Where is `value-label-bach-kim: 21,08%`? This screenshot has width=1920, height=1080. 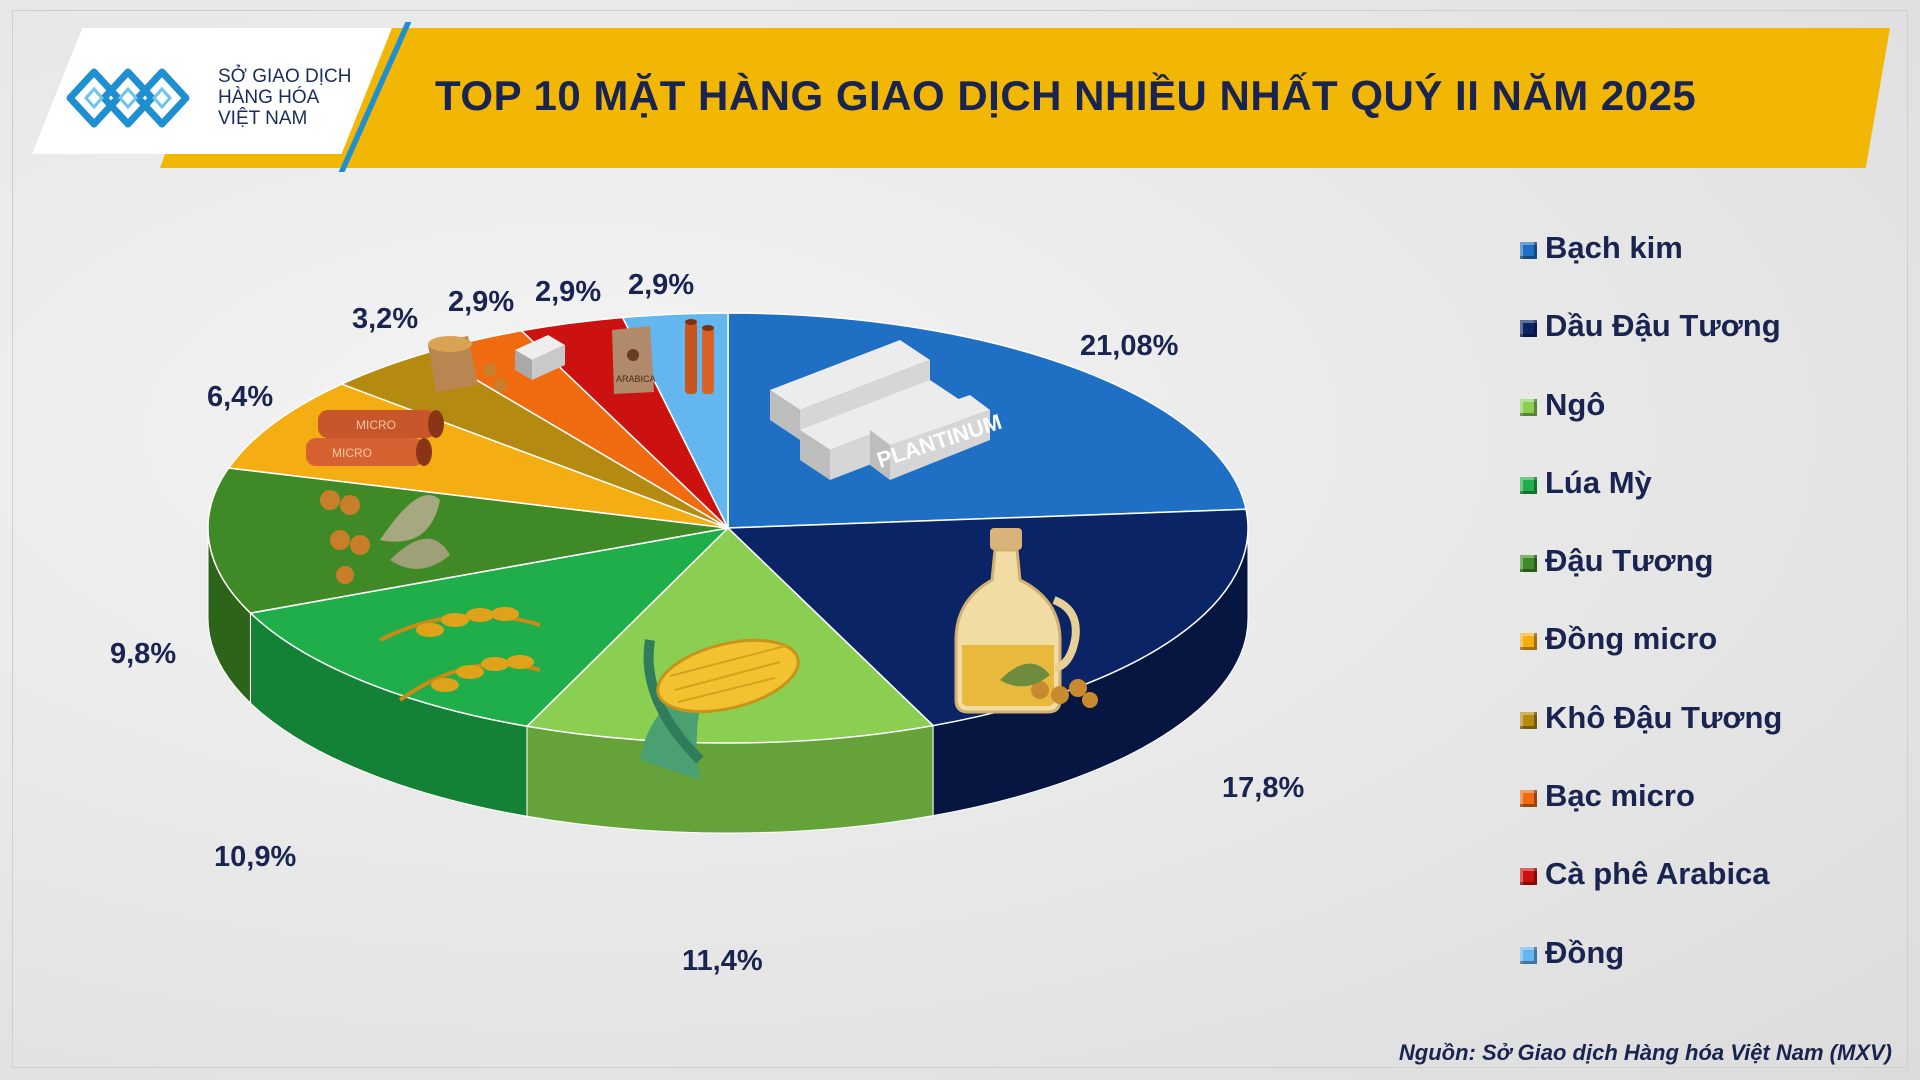
value-label-bach-kim: 21,08% is located at coordinates (1129, 346).